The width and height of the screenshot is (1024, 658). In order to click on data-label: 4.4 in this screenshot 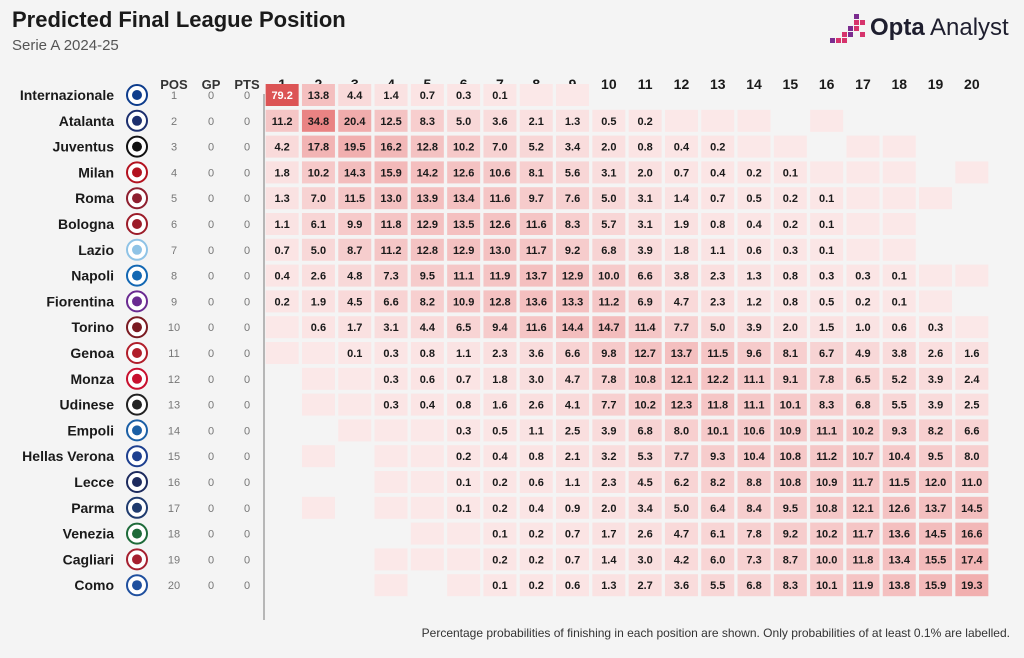, I will do `click(428, 328)`.